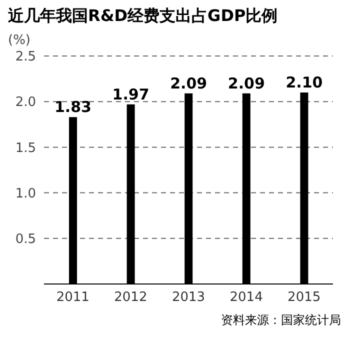 Image resolution: width=349 pixels, height=341 pixels. I want to click on x-tick-label: 2011, so click(73, 298).